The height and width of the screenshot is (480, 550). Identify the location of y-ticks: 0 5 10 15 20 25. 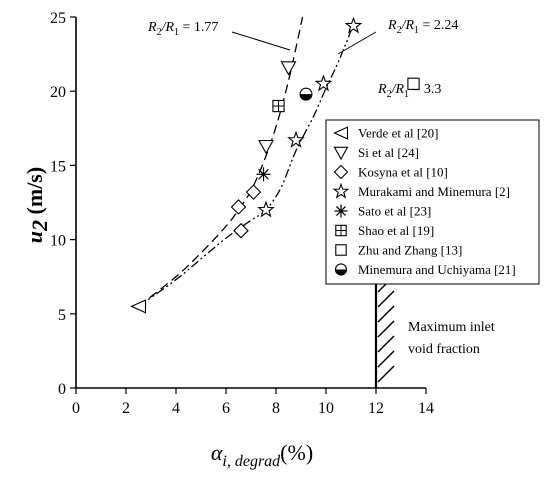
(63, 204).